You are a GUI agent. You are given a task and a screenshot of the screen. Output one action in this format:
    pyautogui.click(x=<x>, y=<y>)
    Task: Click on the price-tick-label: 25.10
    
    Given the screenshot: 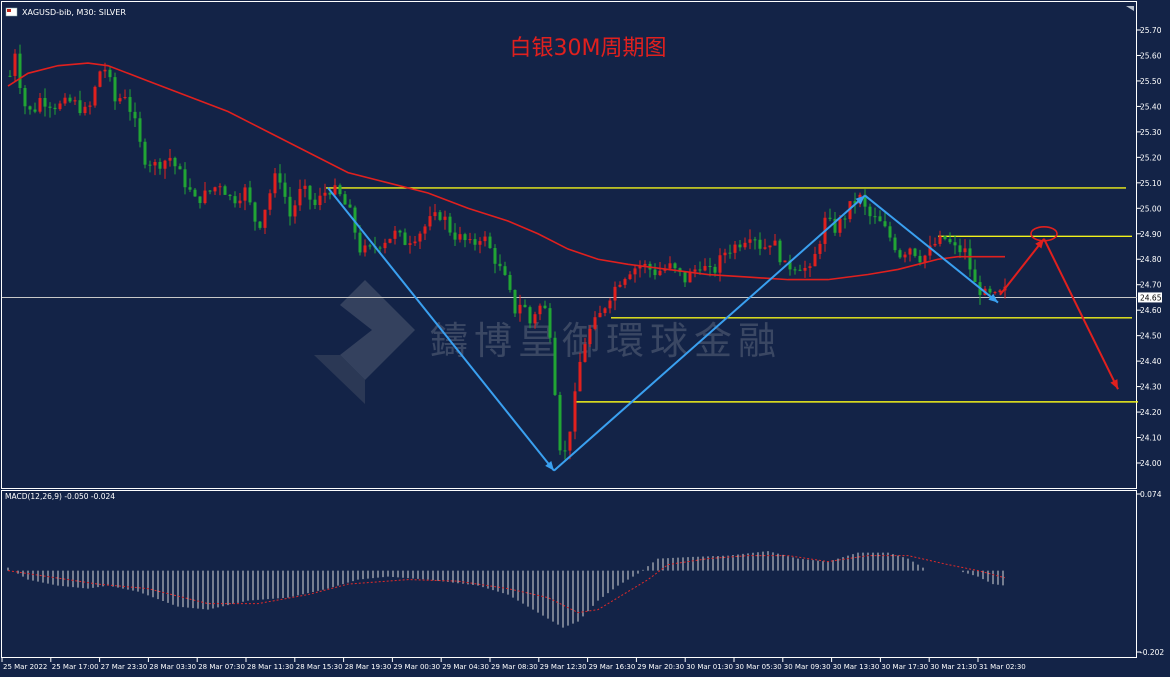 What is the action you would take?
    pyautogui.click(x=1151, y=183)
    